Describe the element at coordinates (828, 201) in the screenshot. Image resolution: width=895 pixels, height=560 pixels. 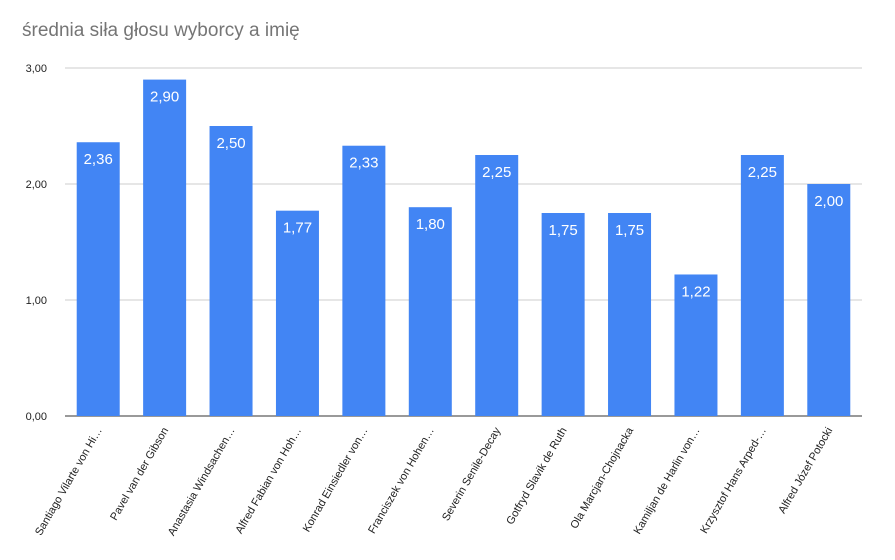
I see `data-label: 2,00` at that location.